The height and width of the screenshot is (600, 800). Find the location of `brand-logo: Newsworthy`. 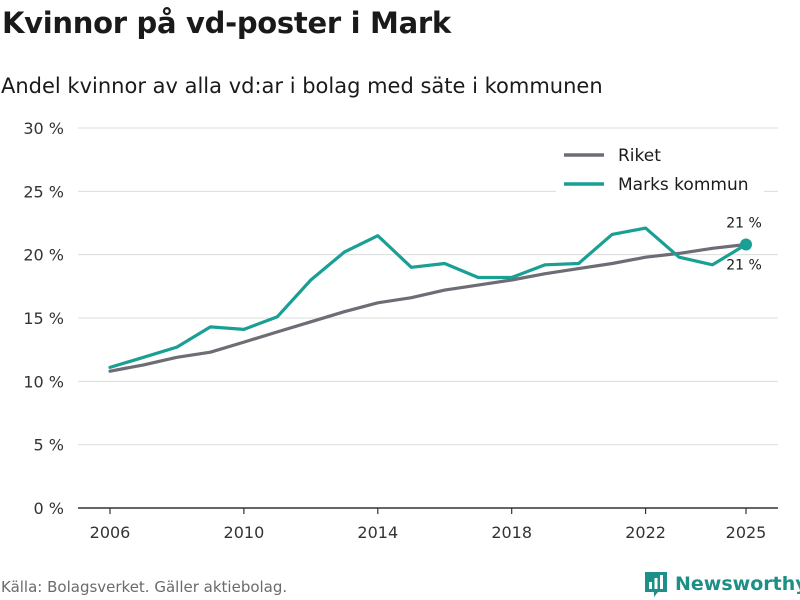

brand-logo: Newsworthy is located at coordinates (721, 584).